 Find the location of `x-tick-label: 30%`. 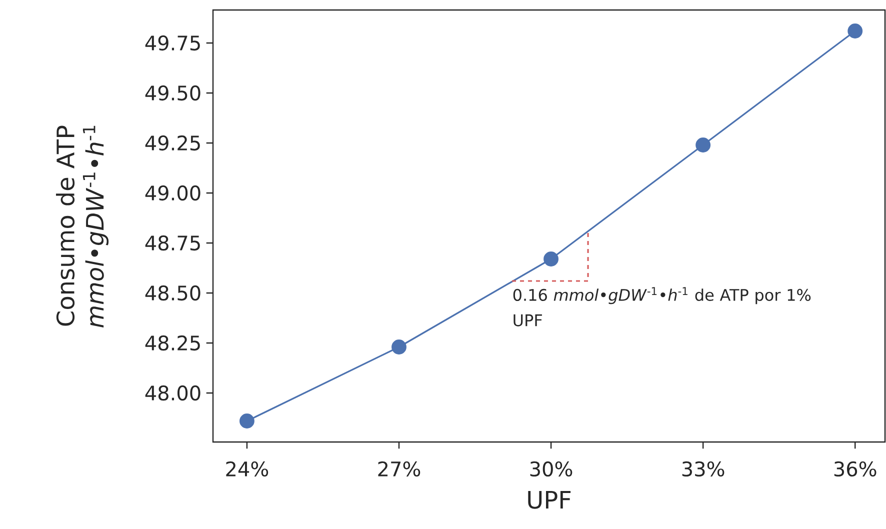

x-tick-label: 30% is located at coordinates (551, 469).